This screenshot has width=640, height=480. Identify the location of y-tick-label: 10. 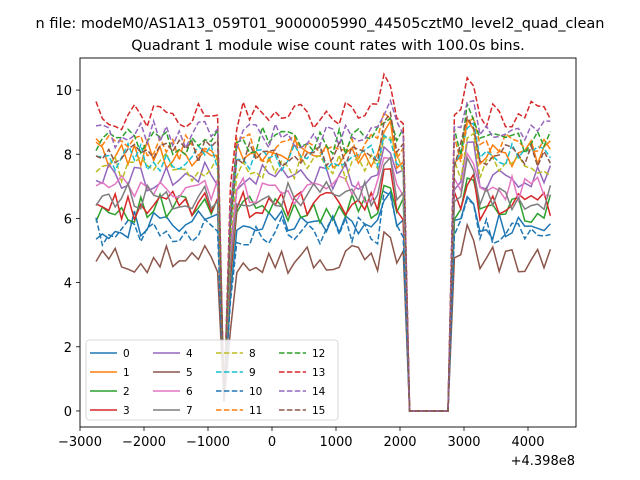
(63, 91).